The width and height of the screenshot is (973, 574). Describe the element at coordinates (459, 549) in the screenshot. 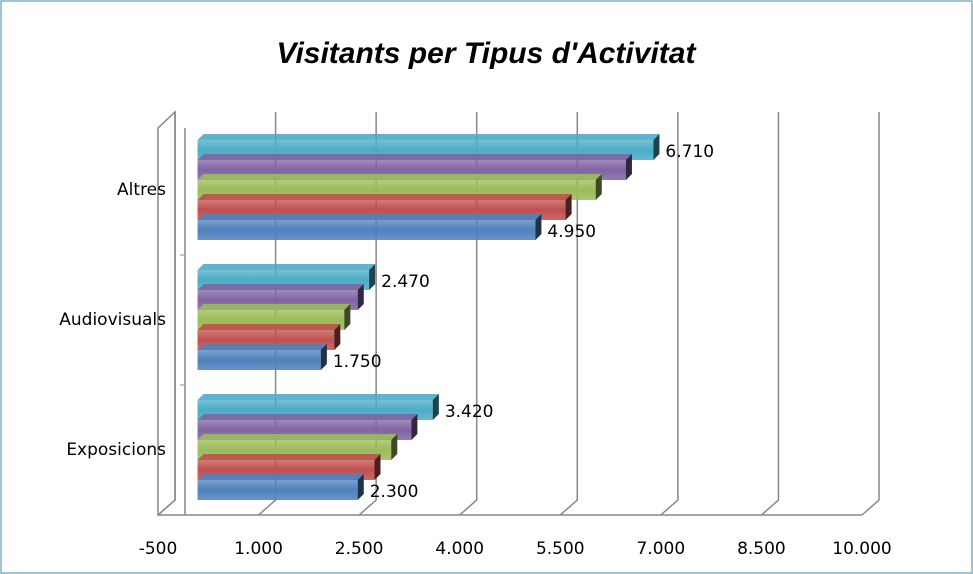

I see `x-tick-label: 4.000` at that location.